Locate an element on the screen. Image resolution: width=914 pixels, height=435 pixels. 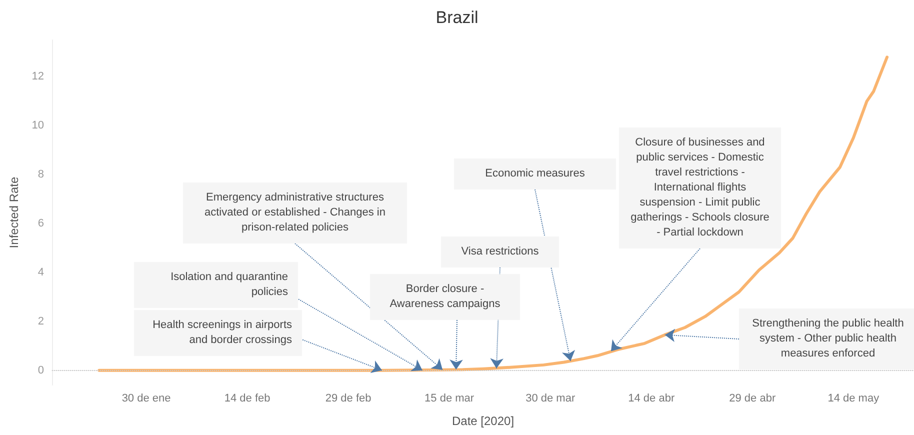
x-axis-title: Date [2020] is located at coordinates (483, 421).